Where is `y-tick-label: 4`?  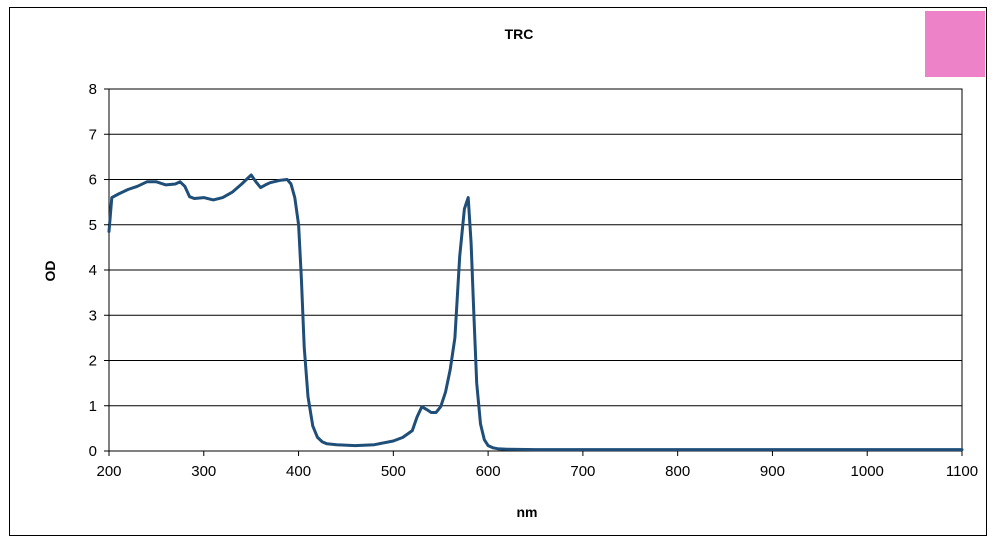
y-tick-label: 4 is located at coordinates (93, 270).